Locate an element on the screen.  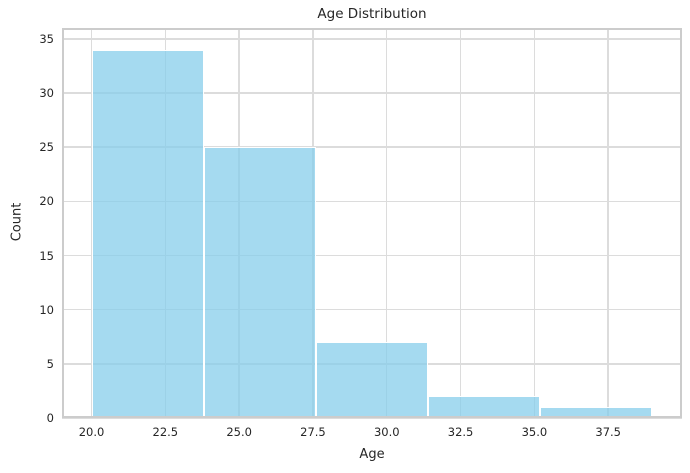
x-tick-label: 37.5 is located at coordinates (608, 432).